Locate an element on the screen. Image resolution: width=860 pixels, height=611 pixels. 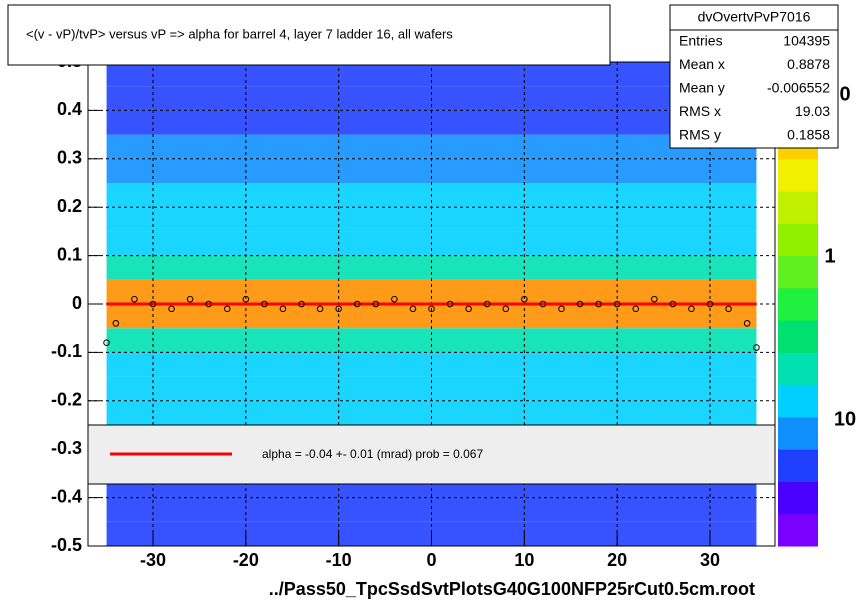
stats-box is located at coordinates (754, 76).